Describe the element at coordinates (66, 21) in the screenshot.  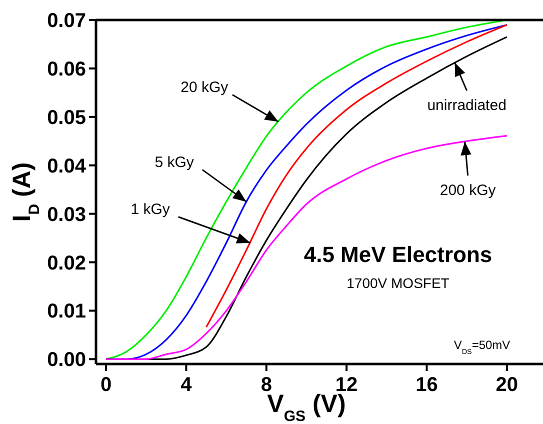
I see `y-tick-label: 0.07` at that location.